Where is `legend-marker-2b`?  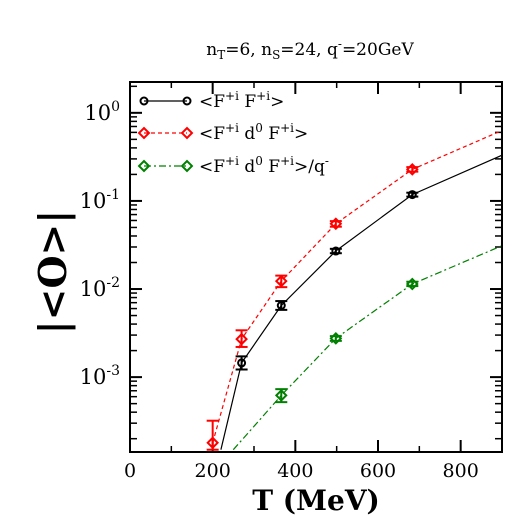 legend-marker-2b is located at coordinates (187, 133).